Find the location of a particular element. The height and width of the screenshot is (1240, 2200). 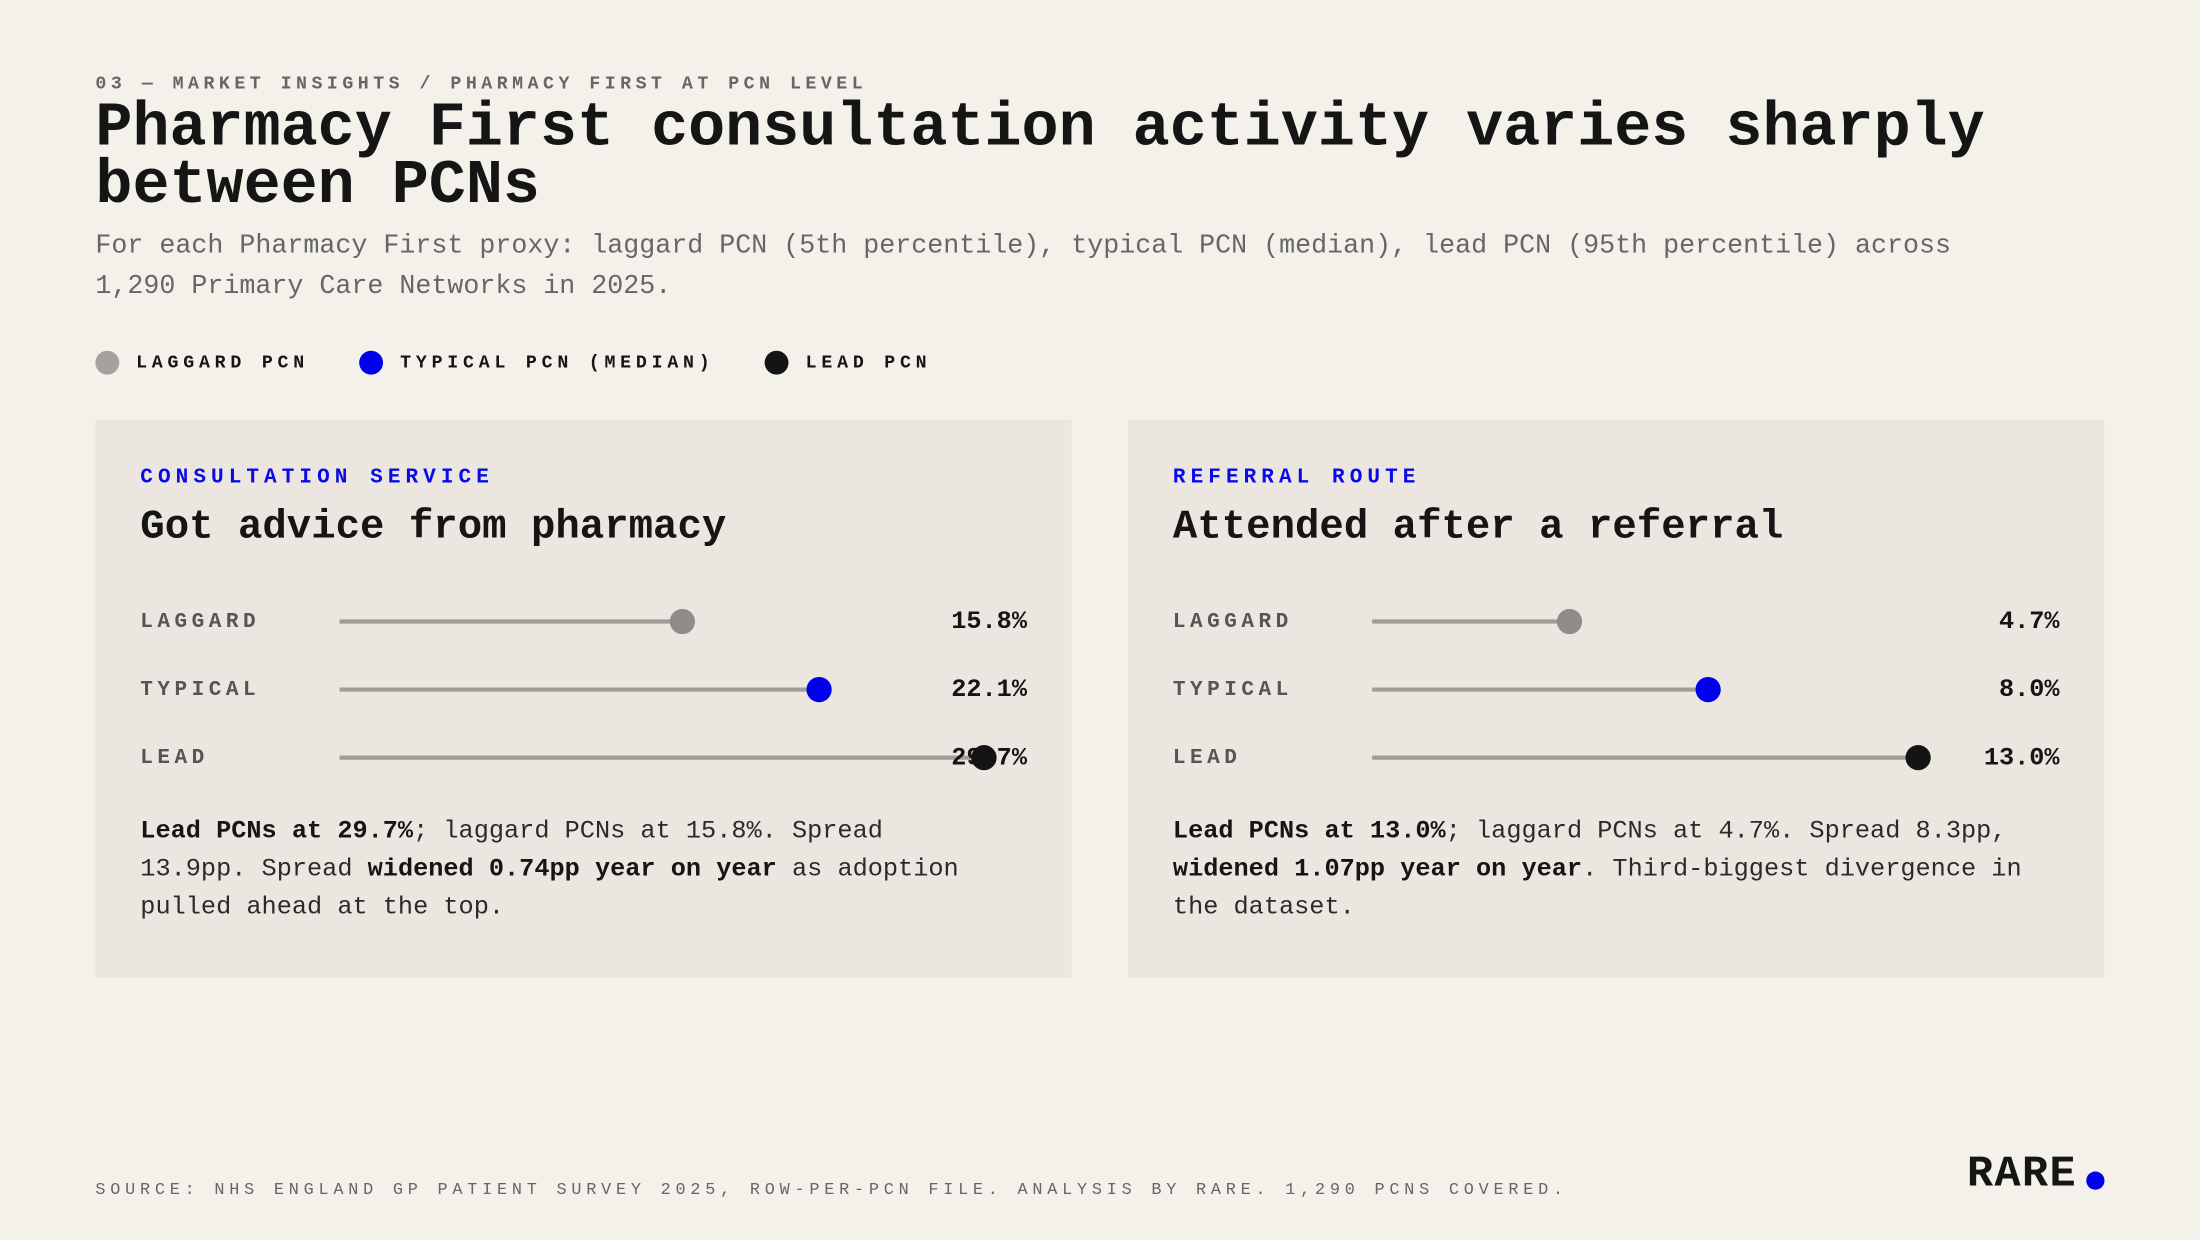

note-text: Lead PCNs at 29.7% is located at coordinates (277, 832).